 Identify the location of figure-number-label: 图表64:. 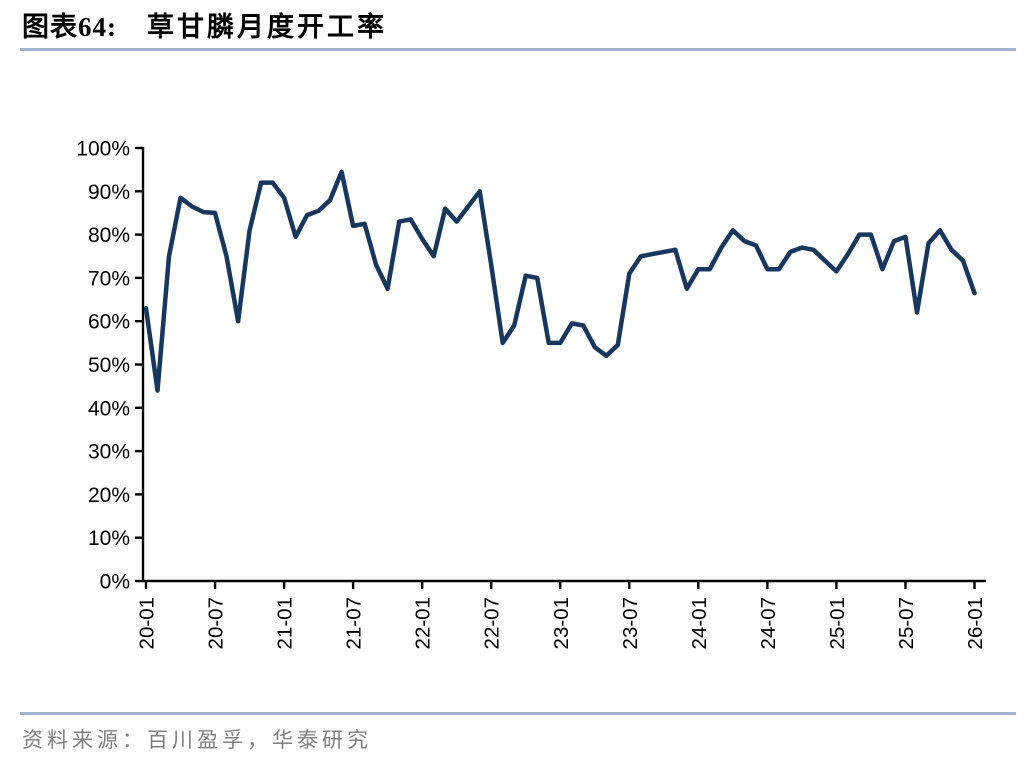
(69, 27).